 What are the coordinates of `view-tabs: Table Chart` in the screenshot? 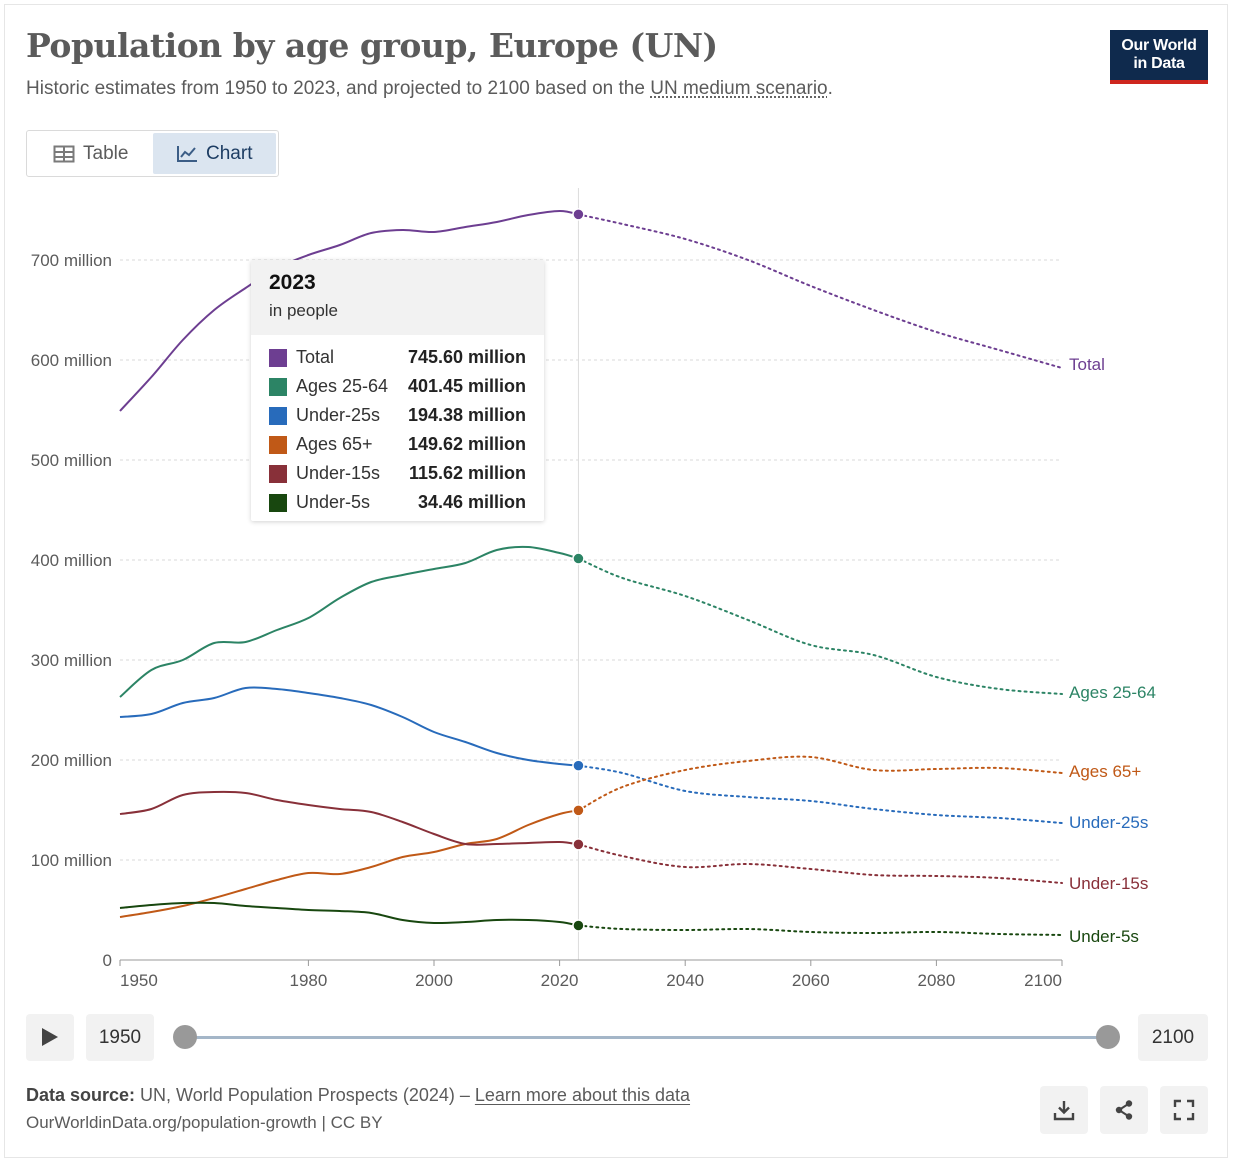 It's located at (152, 153).